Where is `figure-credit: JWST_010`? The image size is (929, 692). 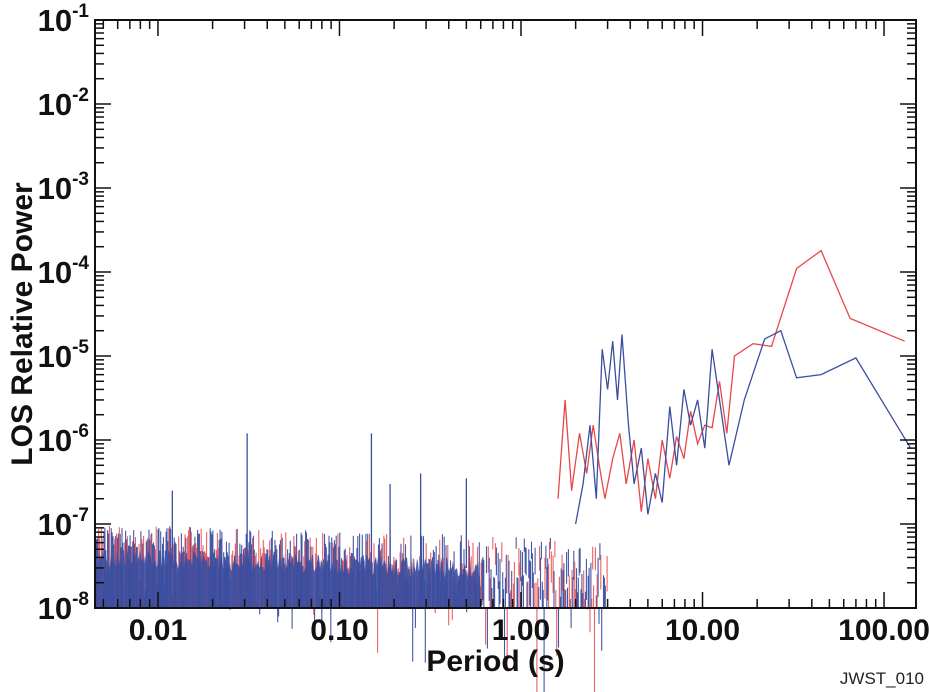 figure-credit: JWST_010 is located at coordinates (882, 678).